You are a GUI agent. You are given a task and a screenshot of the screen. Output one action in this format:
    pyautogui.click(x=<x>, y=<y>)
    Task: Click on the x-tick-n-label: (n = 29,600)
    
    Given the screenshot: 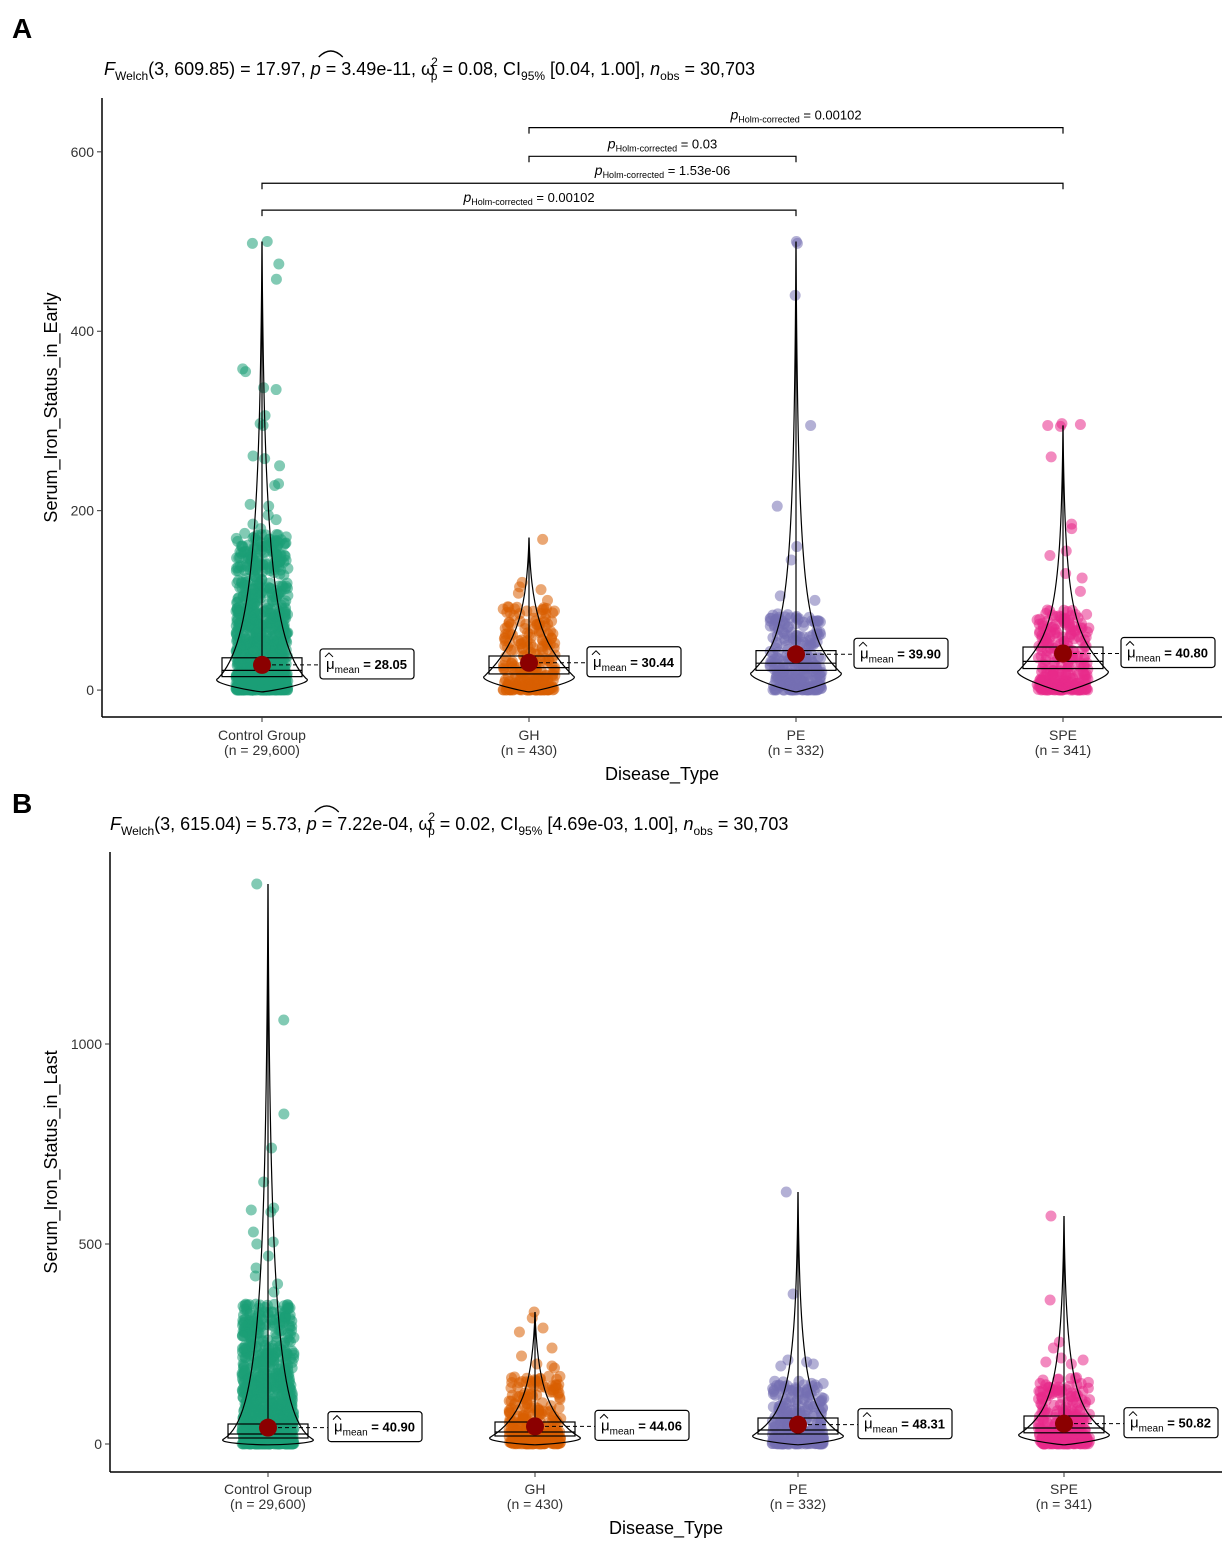 What is the action you would take?
    pyautogui.click(x=268, y=1504)
    